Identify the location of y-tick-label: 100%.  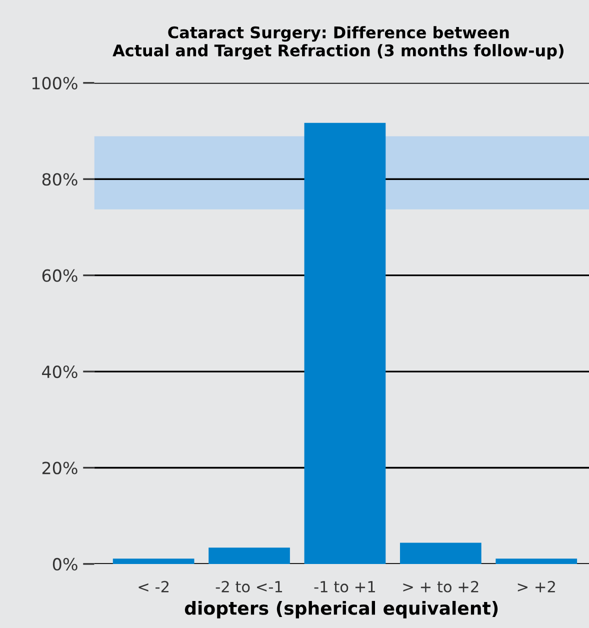
(55, 83).